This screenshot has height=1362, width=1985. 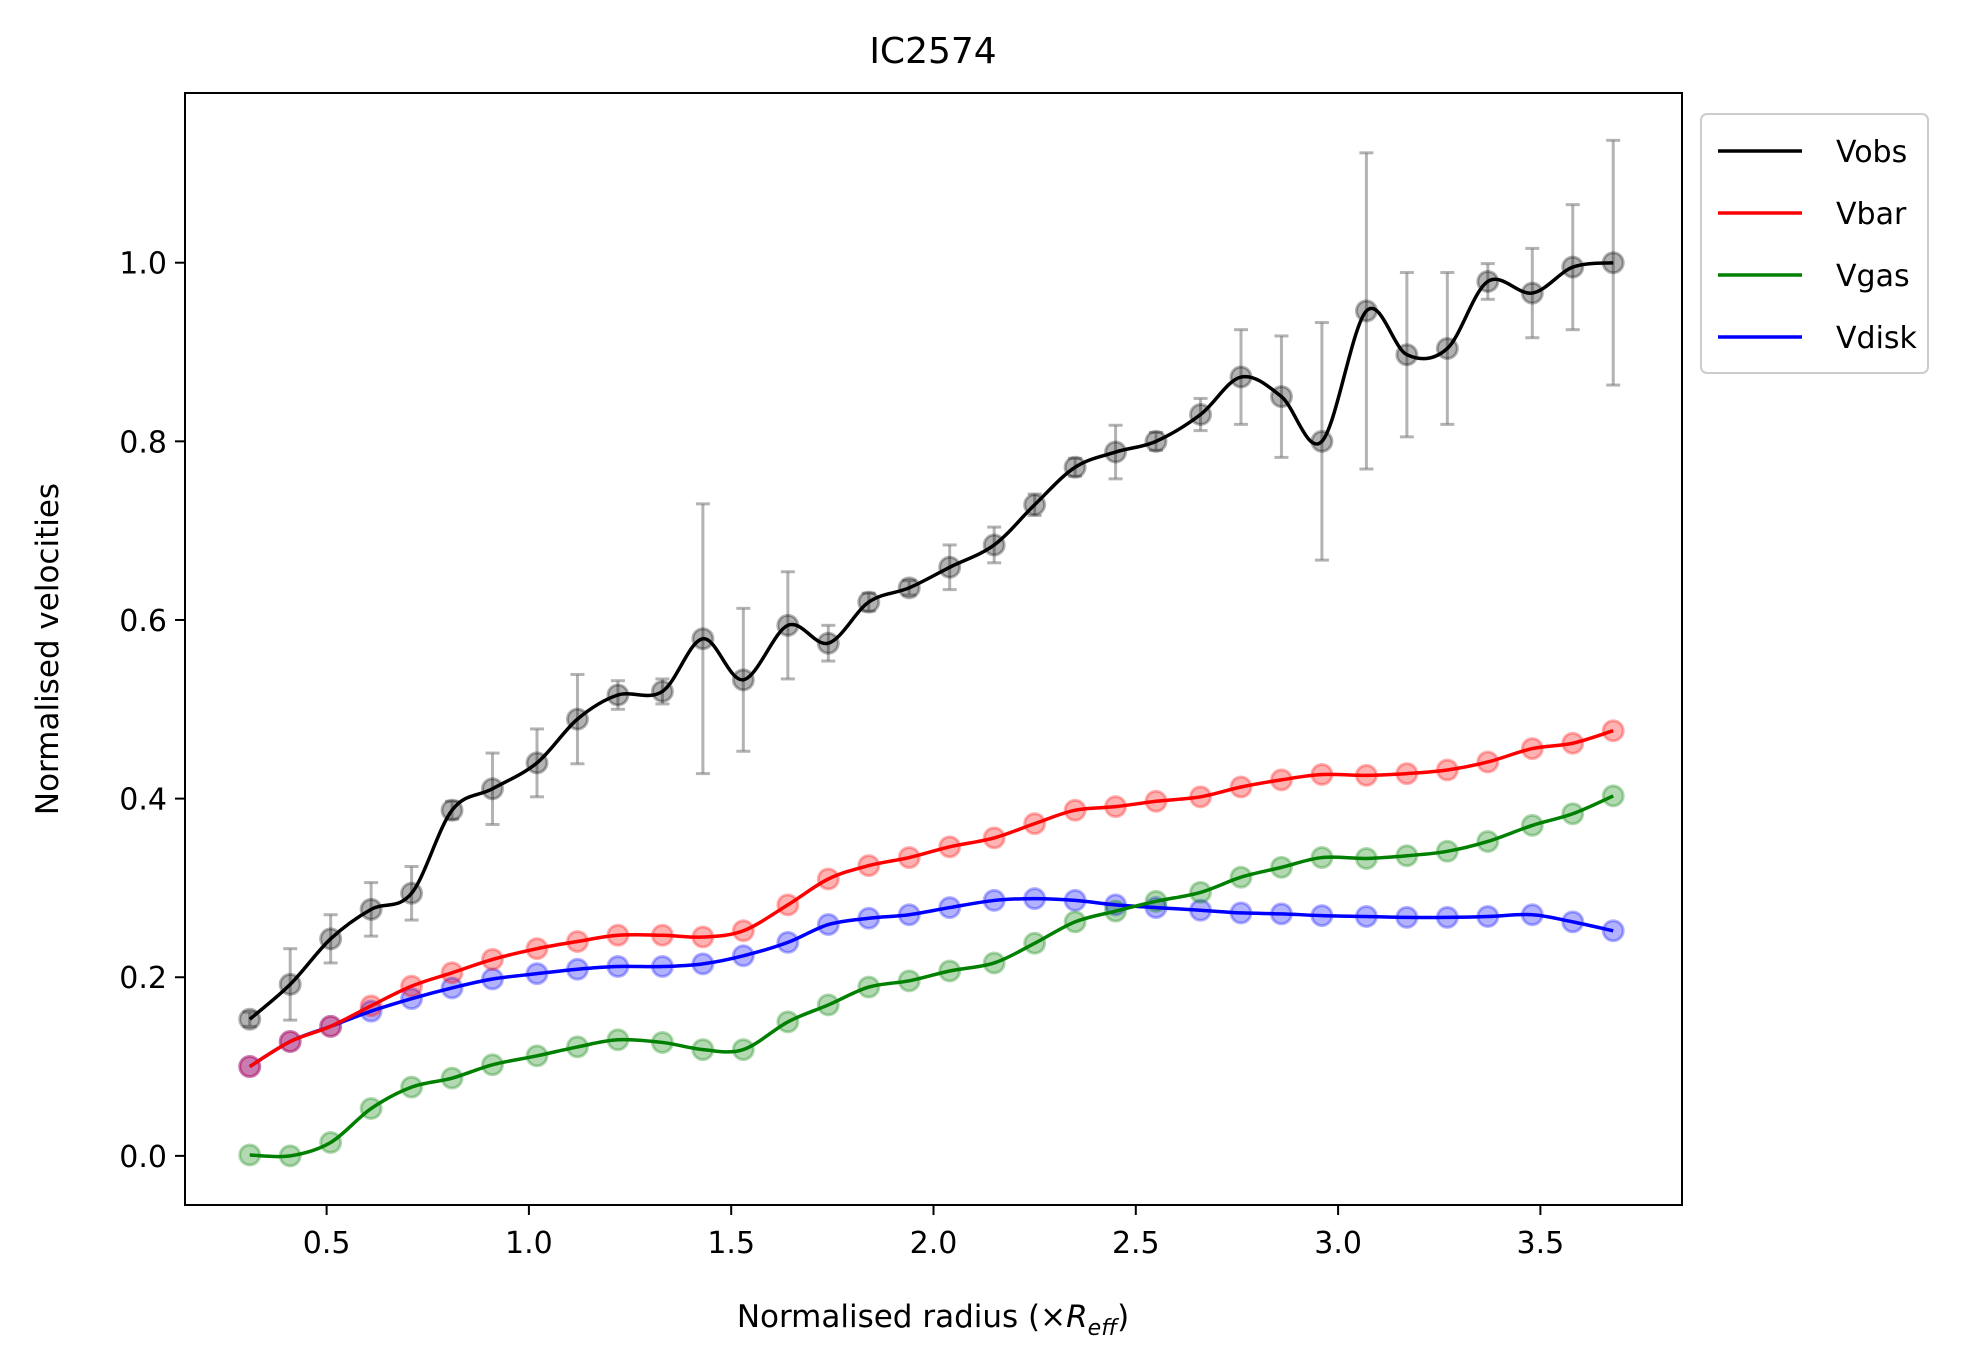 What do you see at coordinates (1818, 338) in the screenshot?
I see `legend-item-vdisk: Vdisk` at bounding box center [1818, 338].